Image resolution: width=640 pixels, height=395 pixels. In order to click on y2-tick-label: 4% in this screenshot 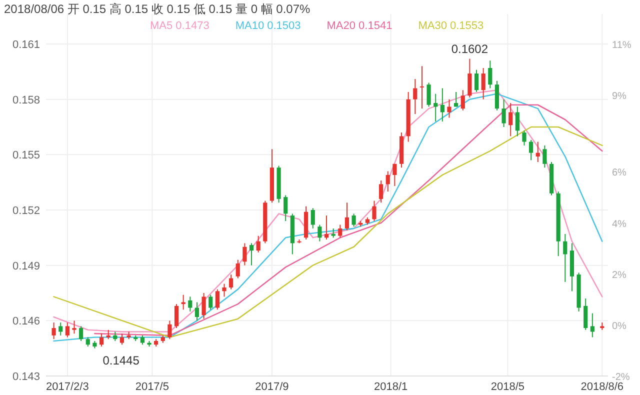, I will do `click(619, 224)`.